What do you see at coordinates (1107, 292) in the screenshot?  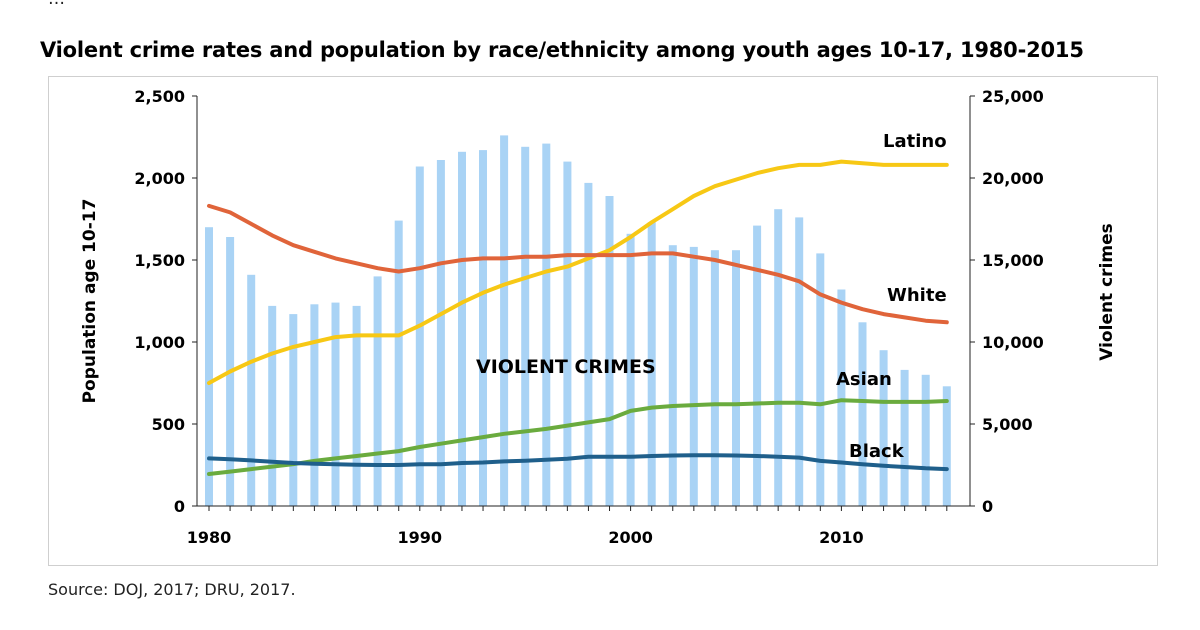 I see `right-axis-title: Violent crimes` at bounding box center [1107, 292].